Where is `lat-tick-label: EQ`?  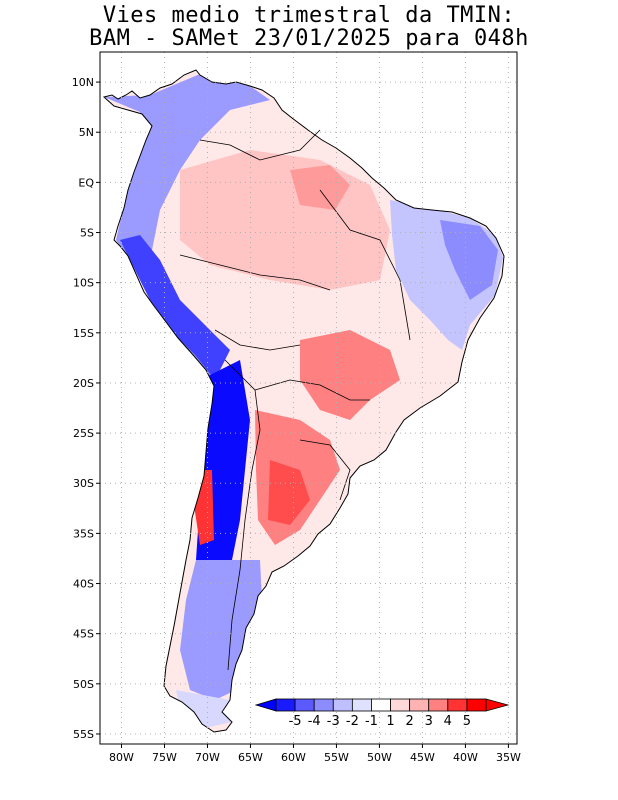
lat-tick-label: EQ is located at coordinates (86, 182).